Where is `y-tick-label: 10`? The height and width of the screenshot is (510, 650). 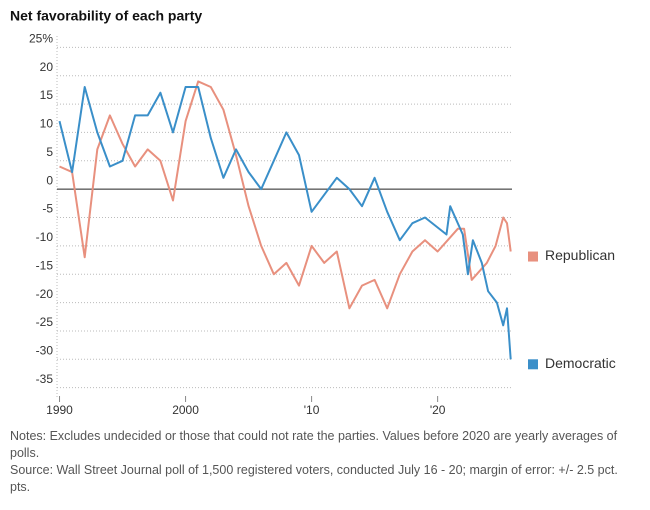 y-tick-label: 10 is located at coordinates (47, 124).